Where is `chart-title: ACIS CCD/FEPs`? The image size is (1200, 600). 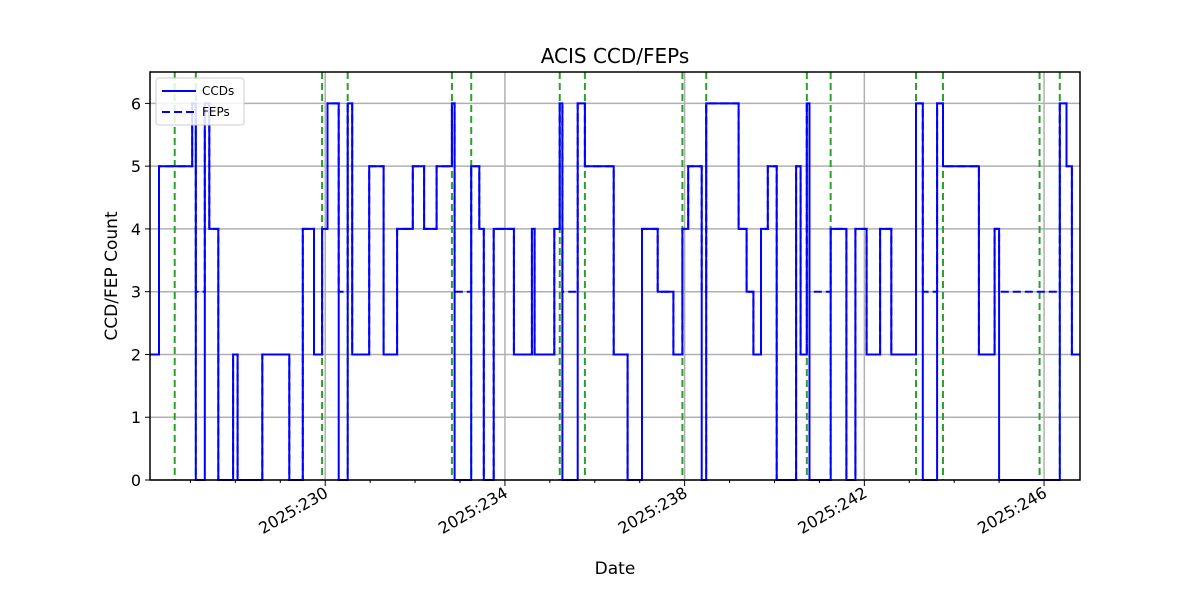 chart-title: ACIS CCD/FEPs is located at coordinates (615, 56).